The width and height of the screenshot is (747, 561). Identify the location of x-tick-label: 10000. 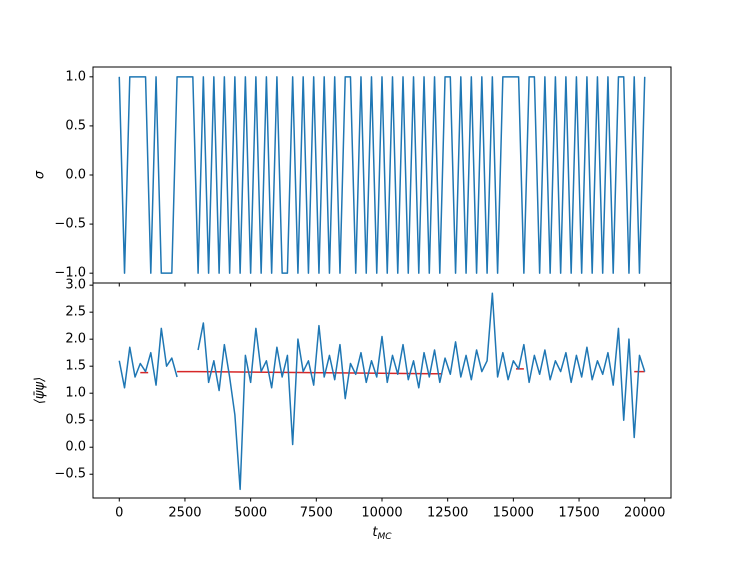
(381, 513).